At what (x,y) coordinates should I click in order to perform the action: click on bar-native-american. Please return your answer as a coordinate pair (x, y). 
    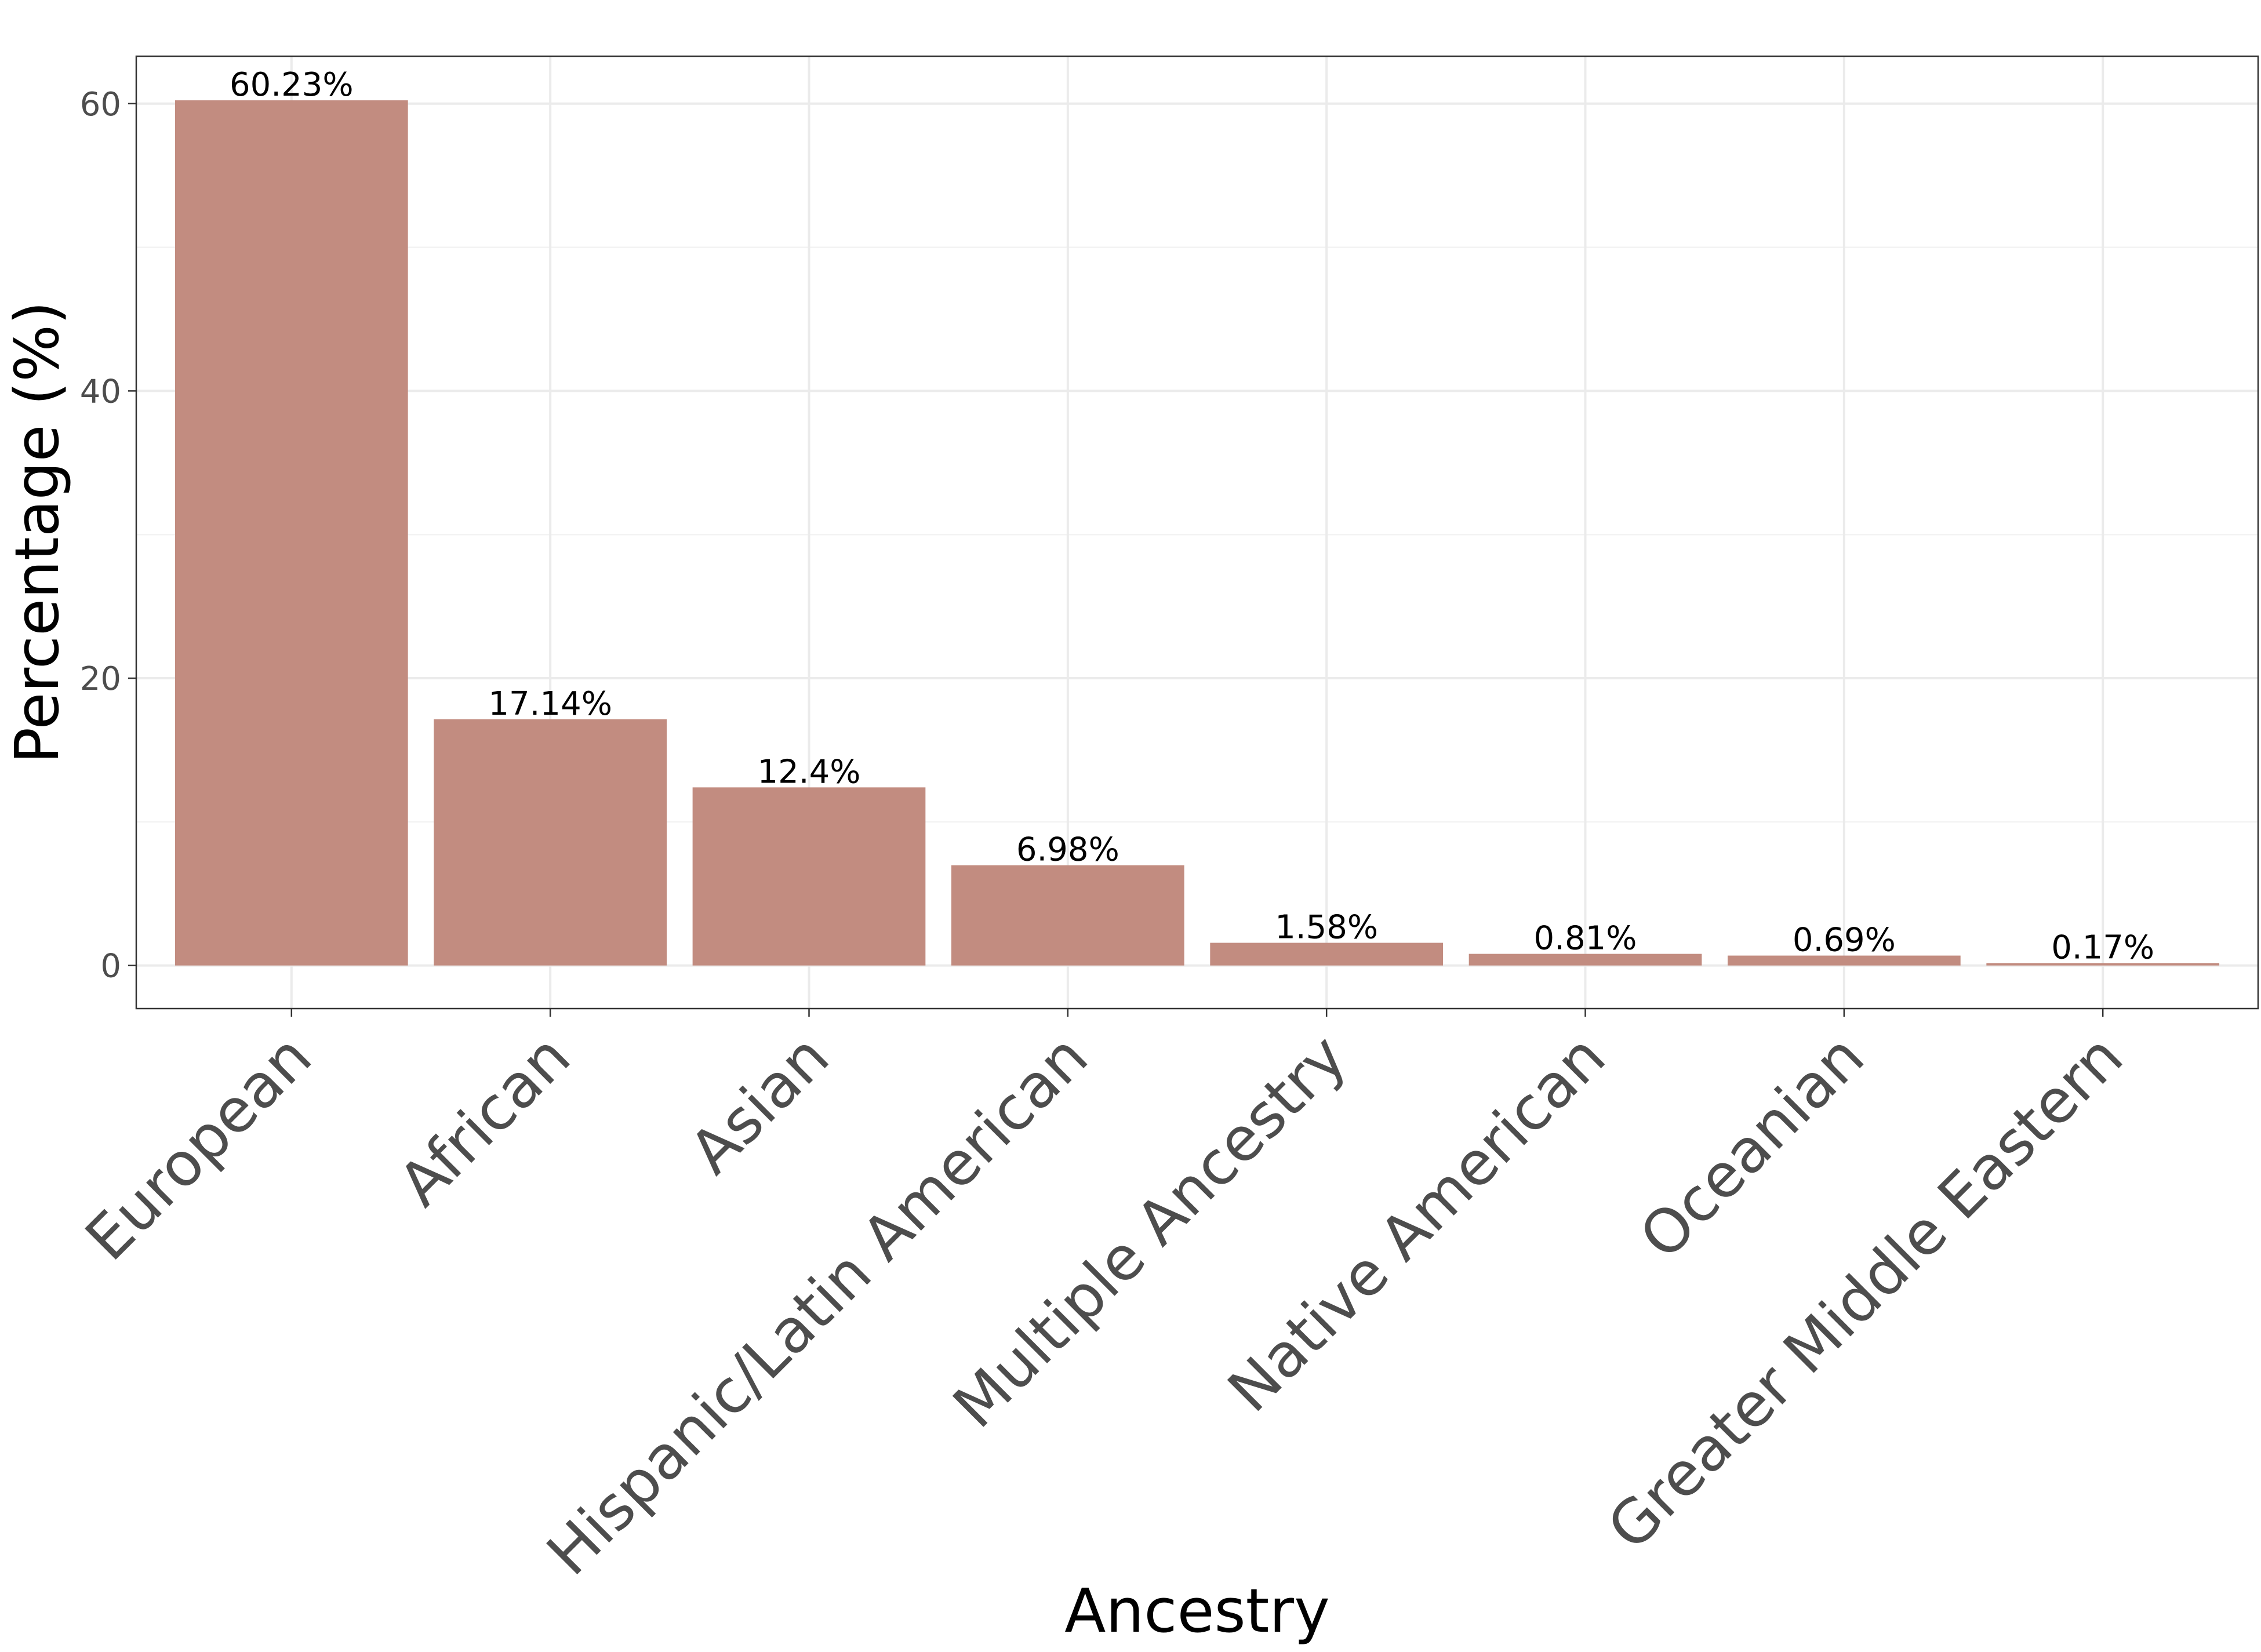
    Looking at the image, I should click on (1585, 960).